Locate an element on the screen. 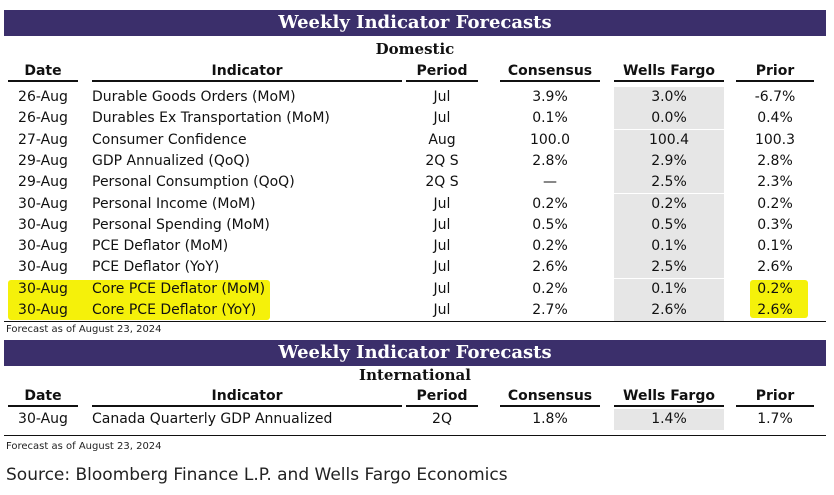 Image resolution: width=834 pixels, height=495 pixels. cell-prior: 2.3% is located at coordinates (775, 182).